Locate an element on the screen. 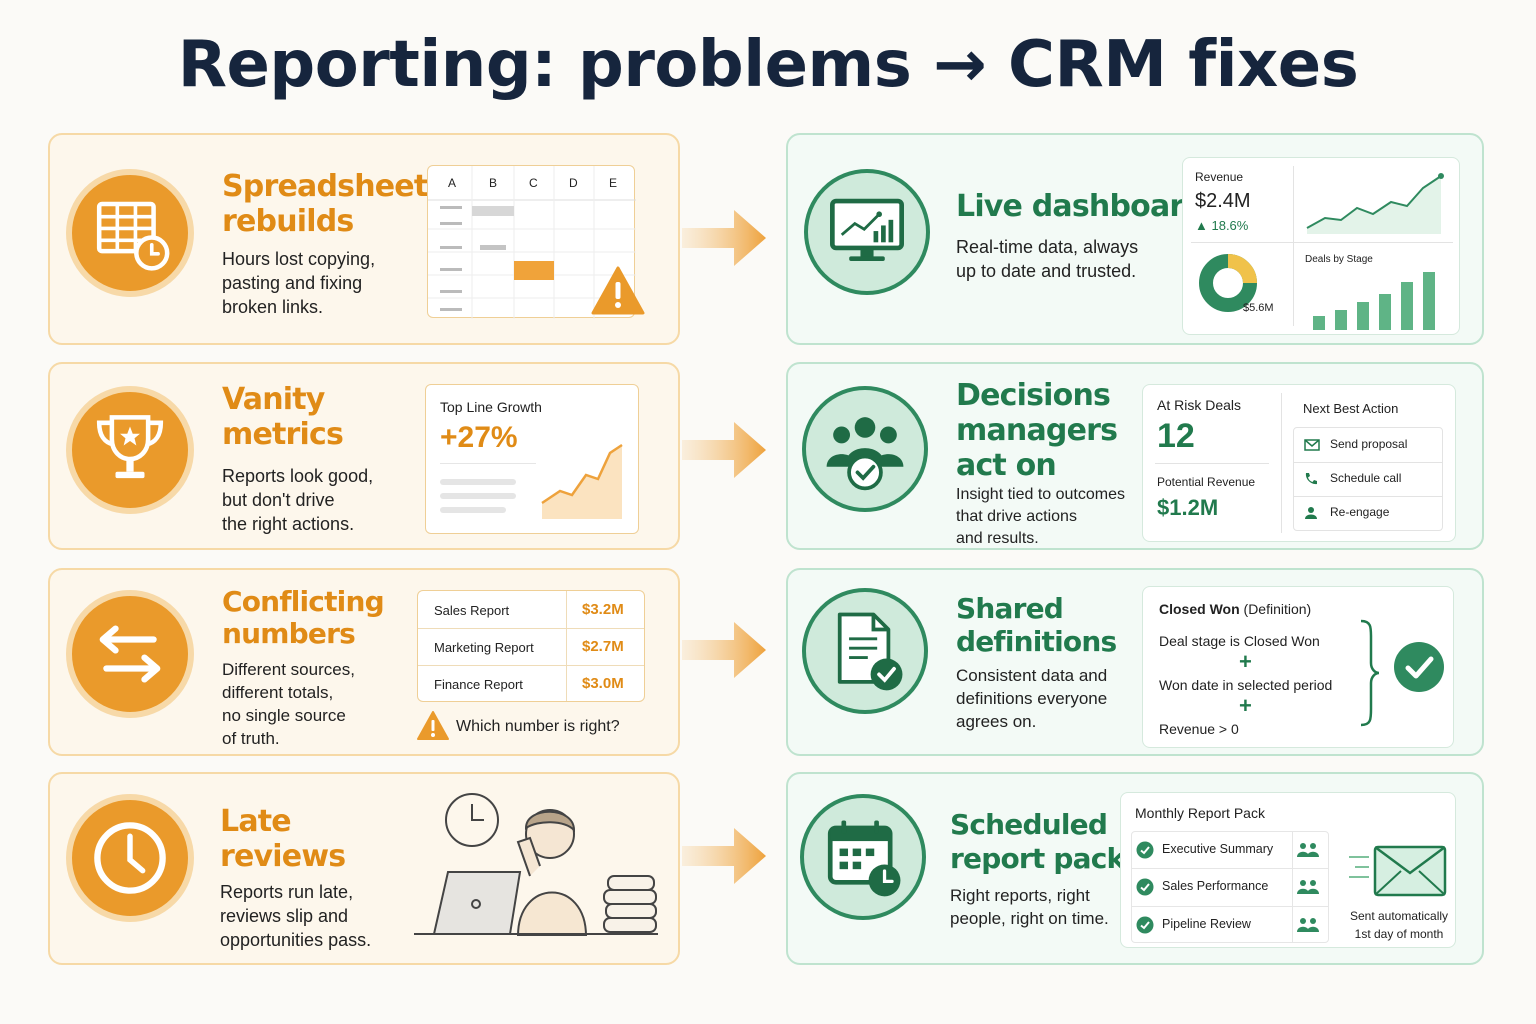 The image size is (1536, 1024). column-header: B is located at coordinates (493, 183).